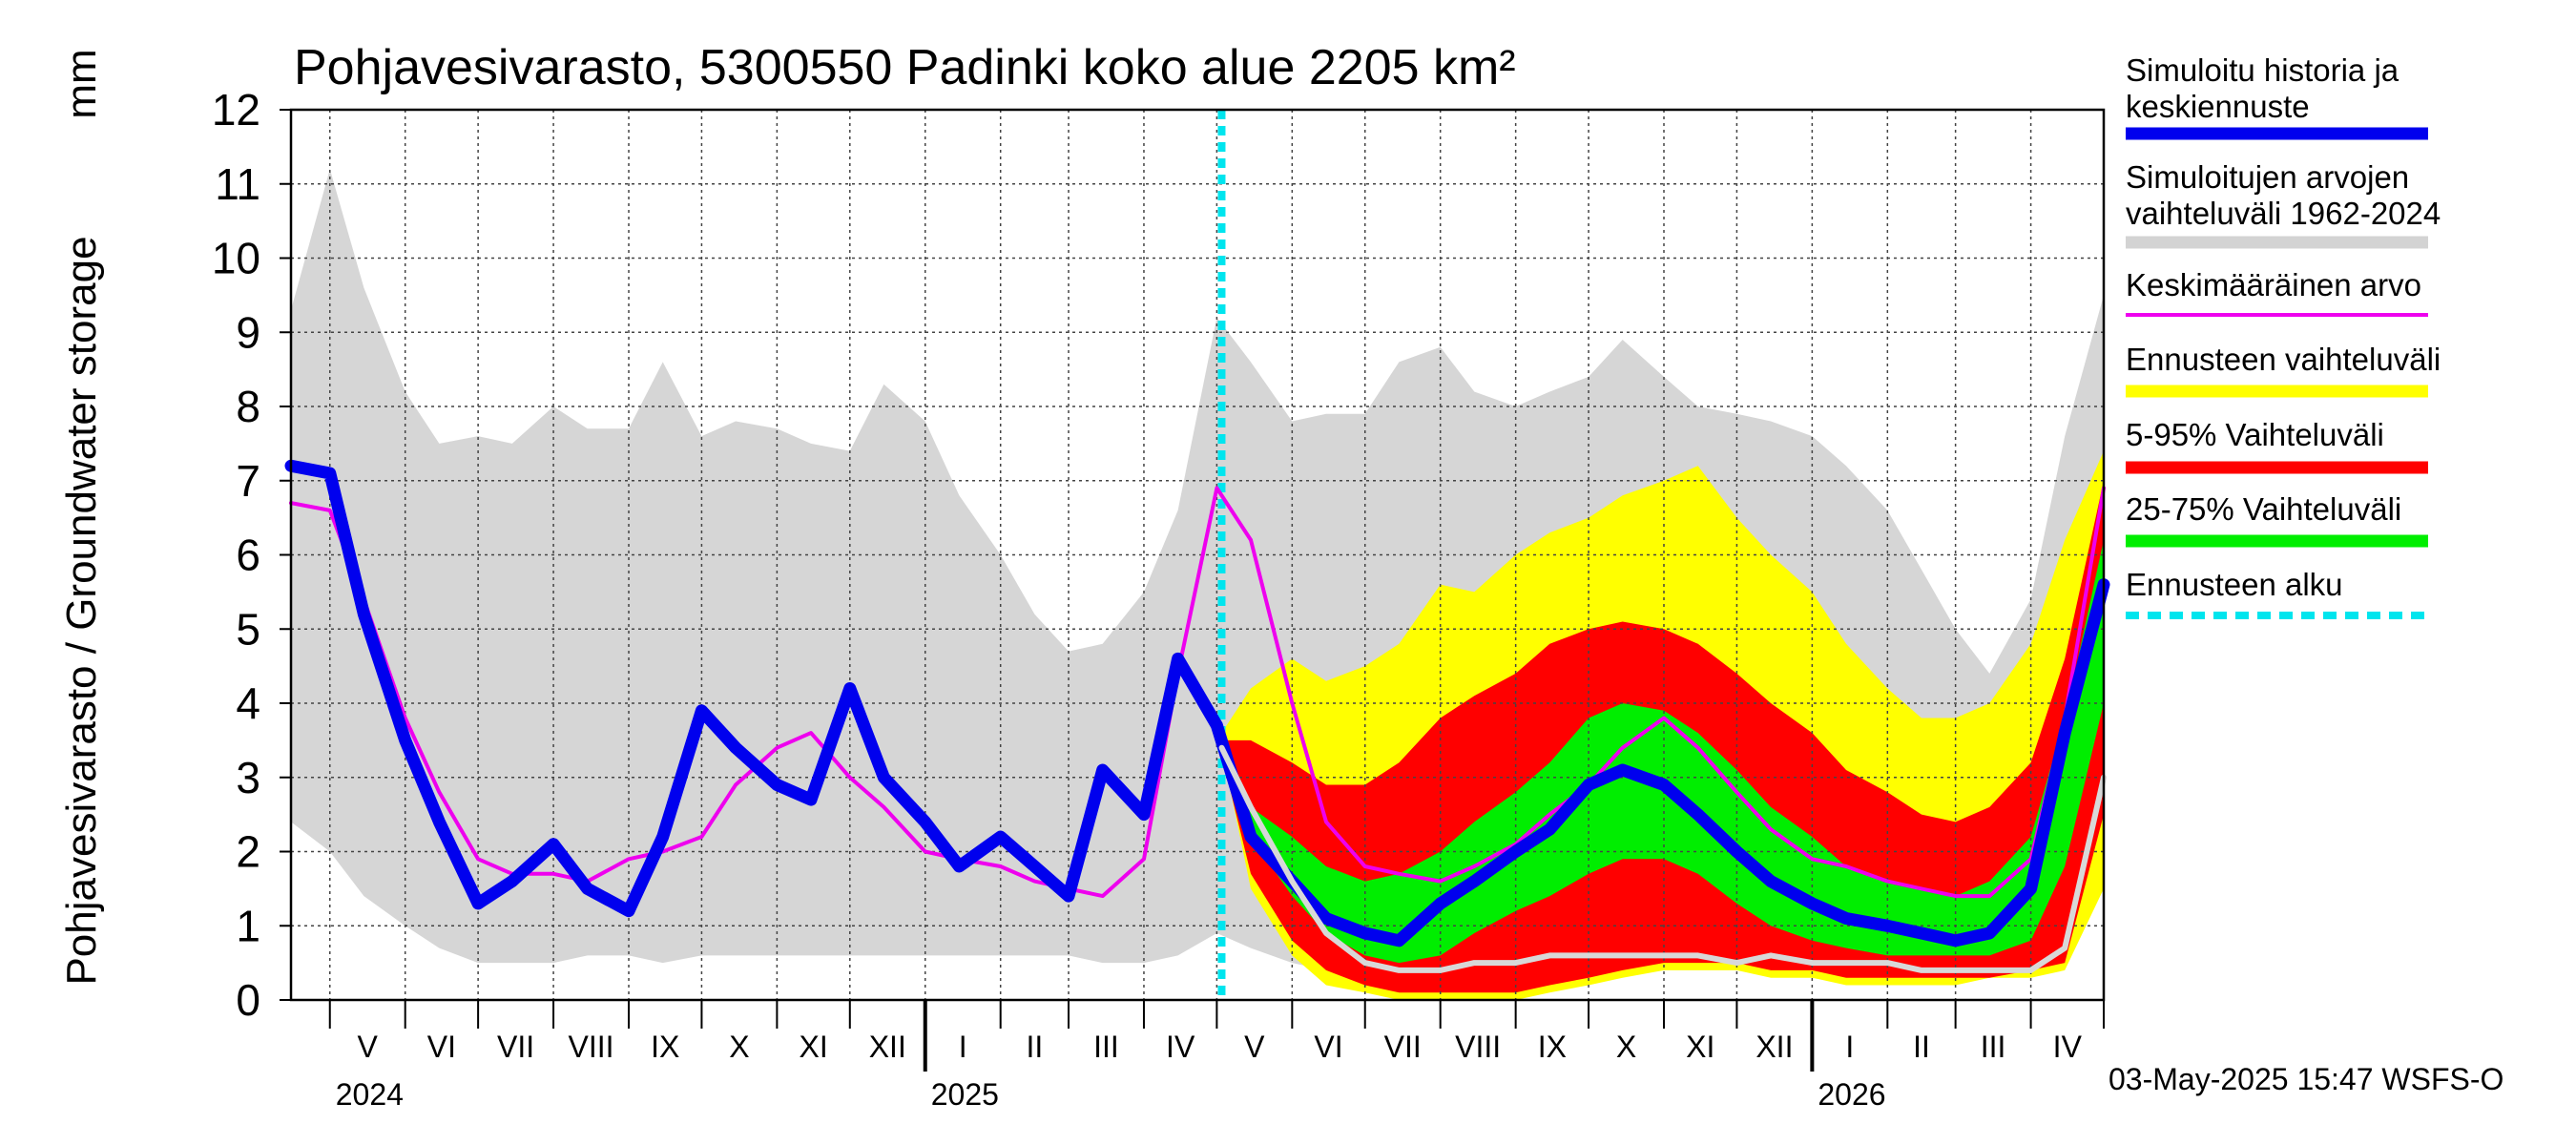 The height and width of the screenshot is (1145, 2576). Describe the element at coordinates (248, 852) in the screenshot. I see `y-tick-label-2: 2` at that location.